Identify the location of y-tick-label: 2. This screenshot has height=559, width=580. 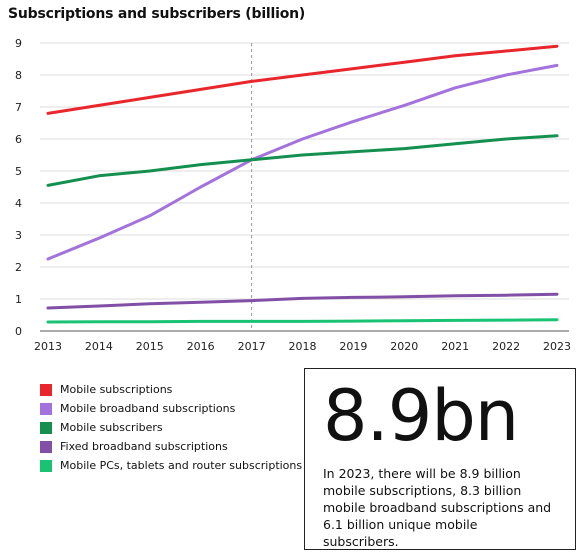
(18, 267).